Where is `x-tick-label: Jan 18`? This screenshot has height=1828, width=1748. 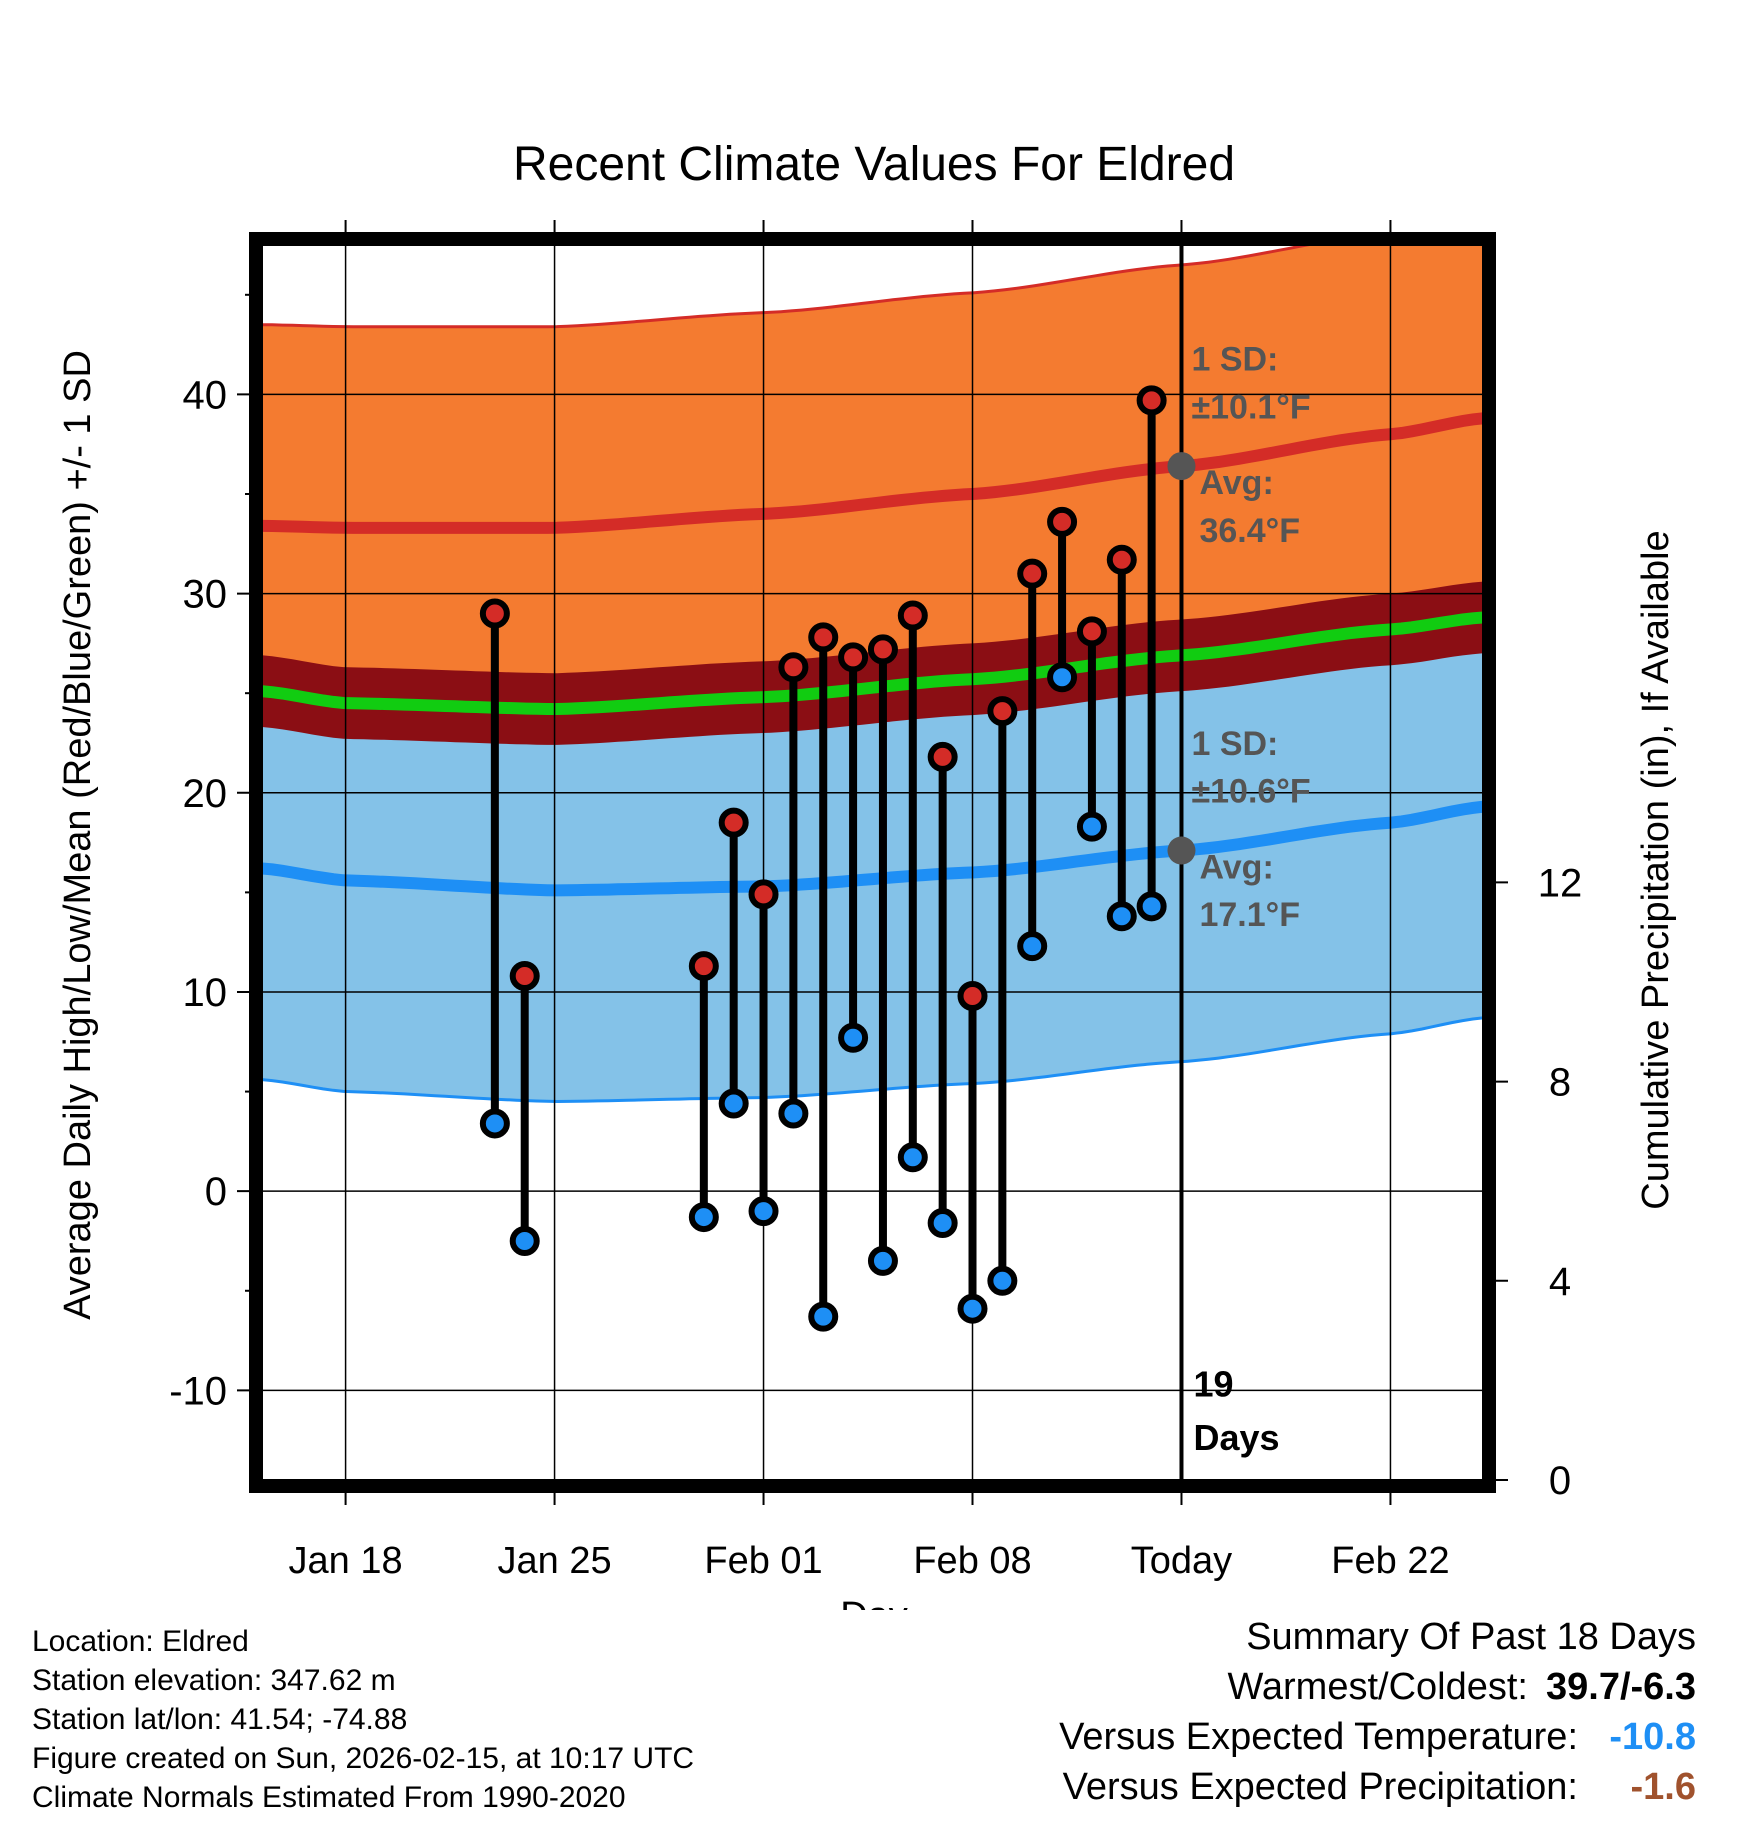 x-tick-label: Jan 18 is located at coordinates (346, 1561).